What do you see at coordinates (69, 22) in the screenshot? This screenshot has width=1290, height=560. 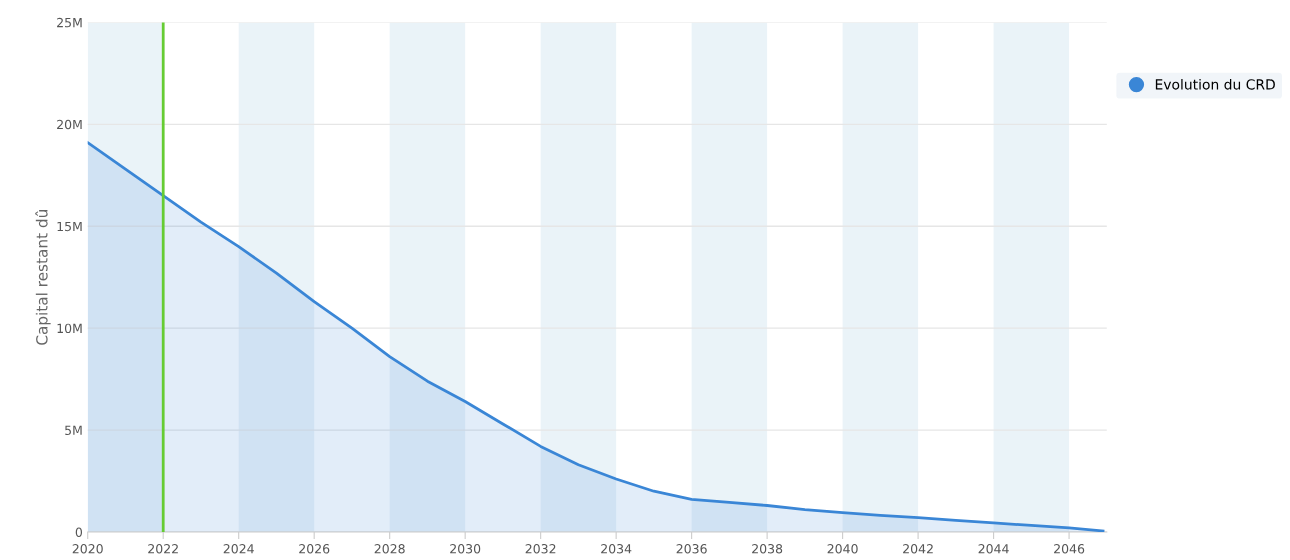 I see `y-tick-label: 25M` at bounding box center [69, 22].